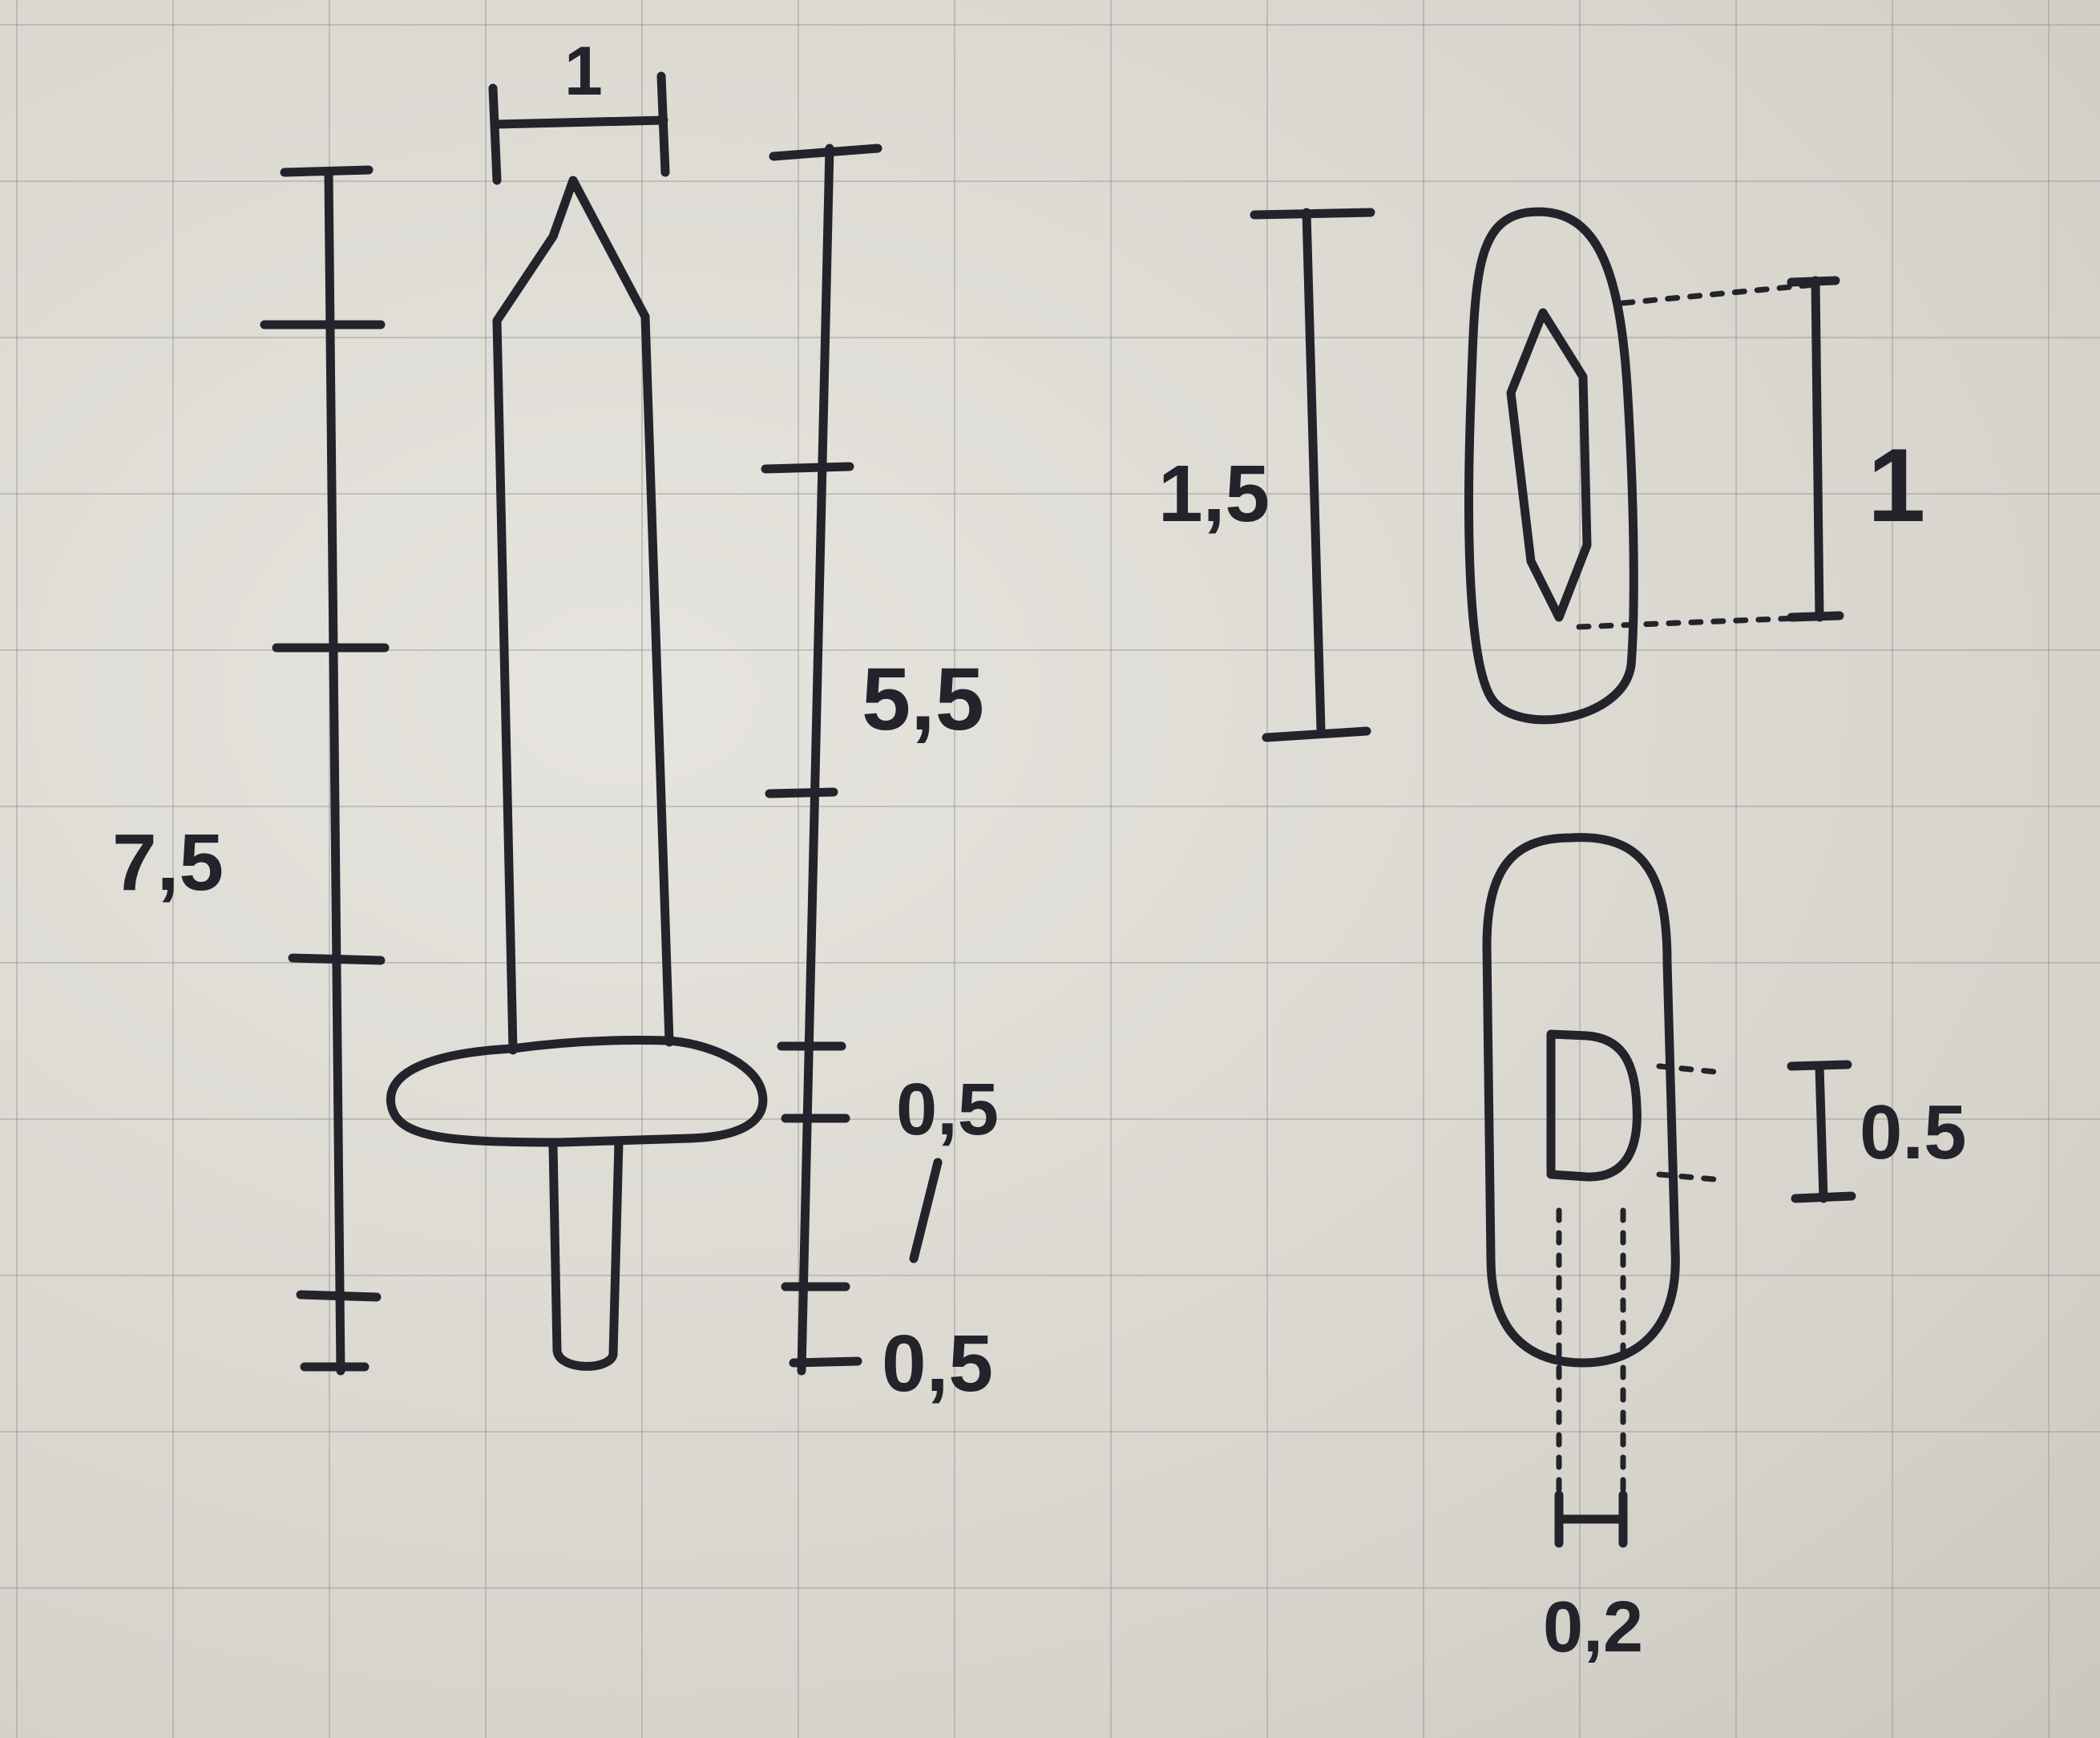 The image size is (2100, 1738). I want to click on projection-line-slot-top, so click(1691, 1069).